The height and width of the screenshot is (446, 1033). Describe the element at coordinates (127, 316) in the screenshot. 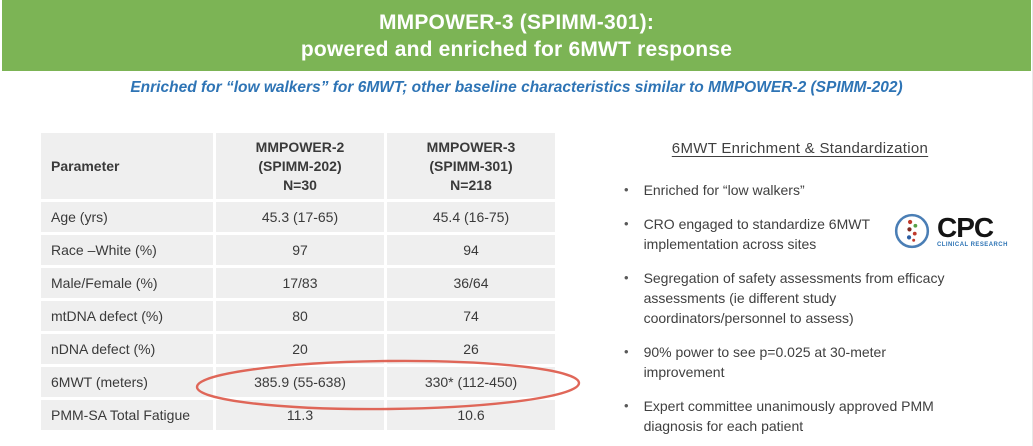

I see `row-label-mtdna: mtDNA defect (%)` at that location.